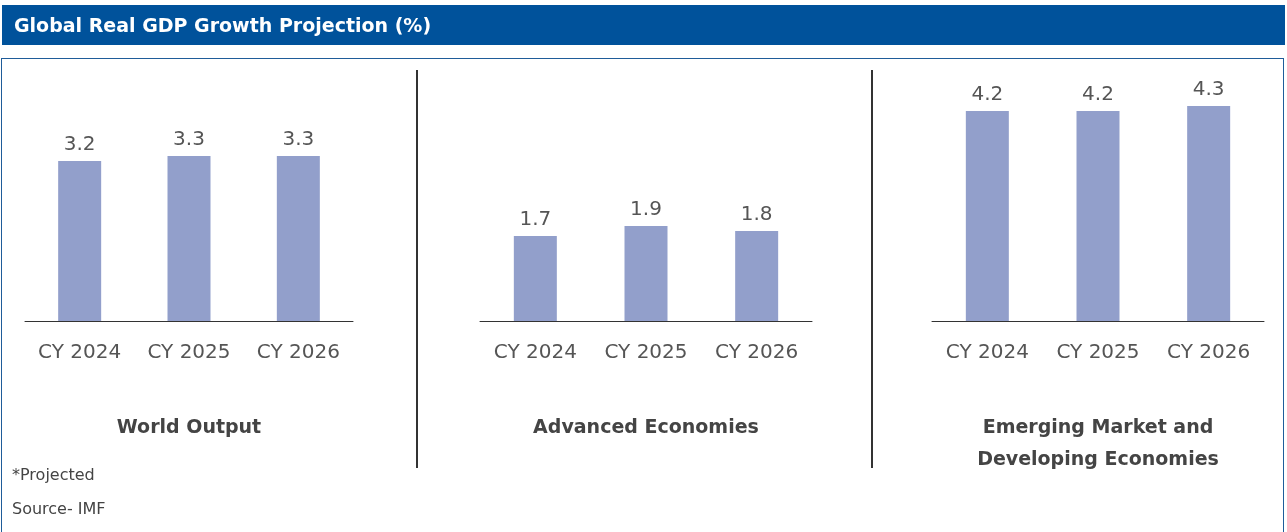  What do you see at coordinates (79, 143) in the screenshot?
I see `data-label: 3.2` at bounding box center [79, 143].